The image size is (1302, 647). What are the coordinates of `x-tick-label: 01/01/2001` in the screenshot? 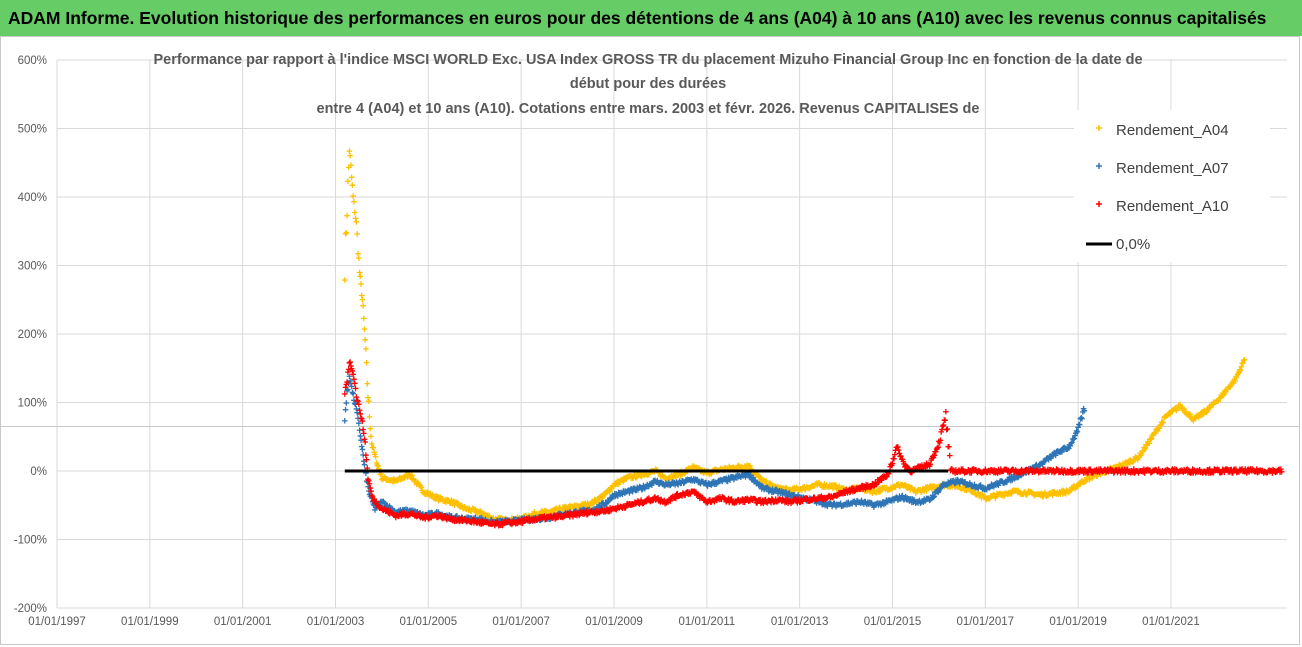 It's located at (243, 622).